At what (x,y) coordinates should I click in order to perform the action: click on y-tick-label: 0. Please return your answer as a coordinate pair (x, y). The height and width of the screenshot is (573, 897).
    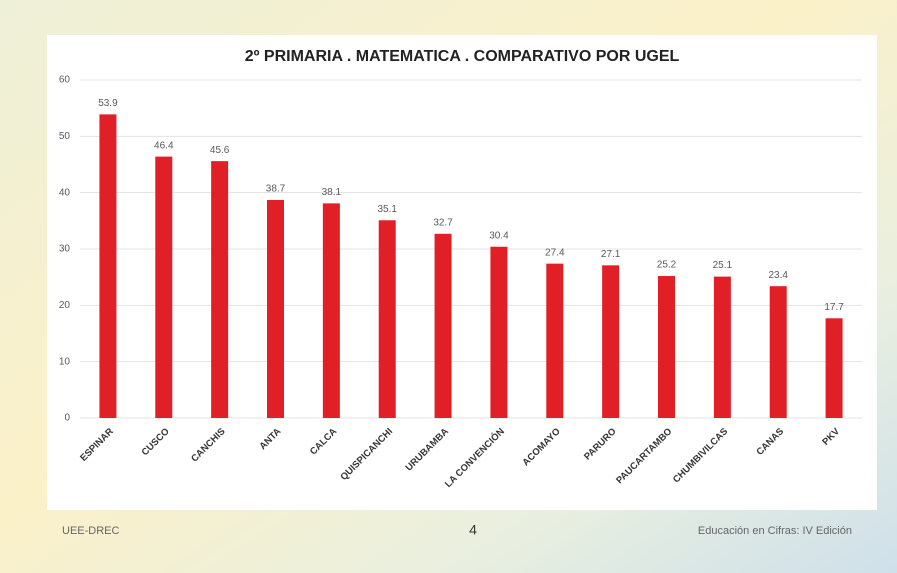
    Looking at the image, I should click on (67, 418).